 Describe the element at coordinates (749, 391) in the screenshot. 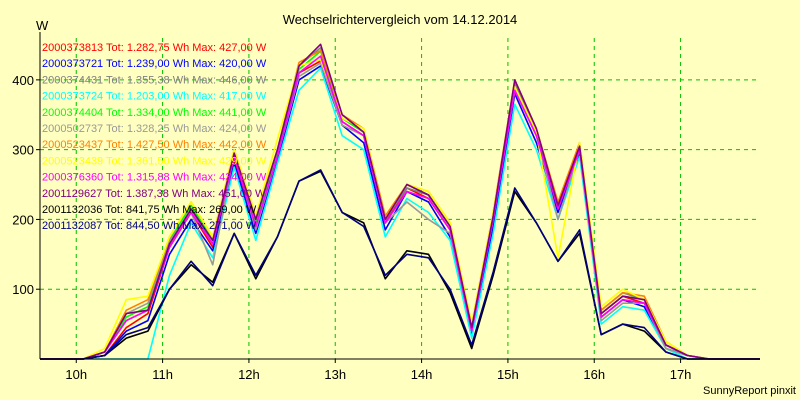

I see `footer-credit: SunnyReport pinxit` at that location.